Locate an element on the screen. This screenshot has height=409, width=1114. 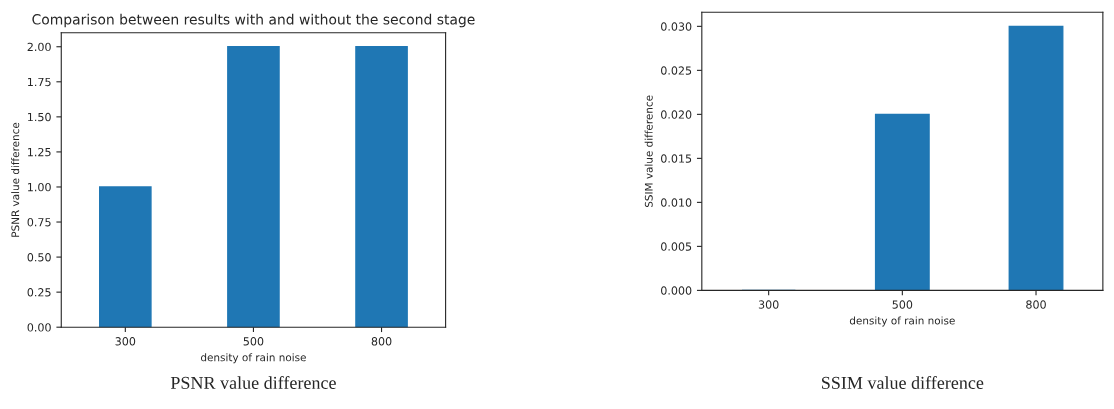
y-tick-label: 2.00 is located at coordinates (39, 47).